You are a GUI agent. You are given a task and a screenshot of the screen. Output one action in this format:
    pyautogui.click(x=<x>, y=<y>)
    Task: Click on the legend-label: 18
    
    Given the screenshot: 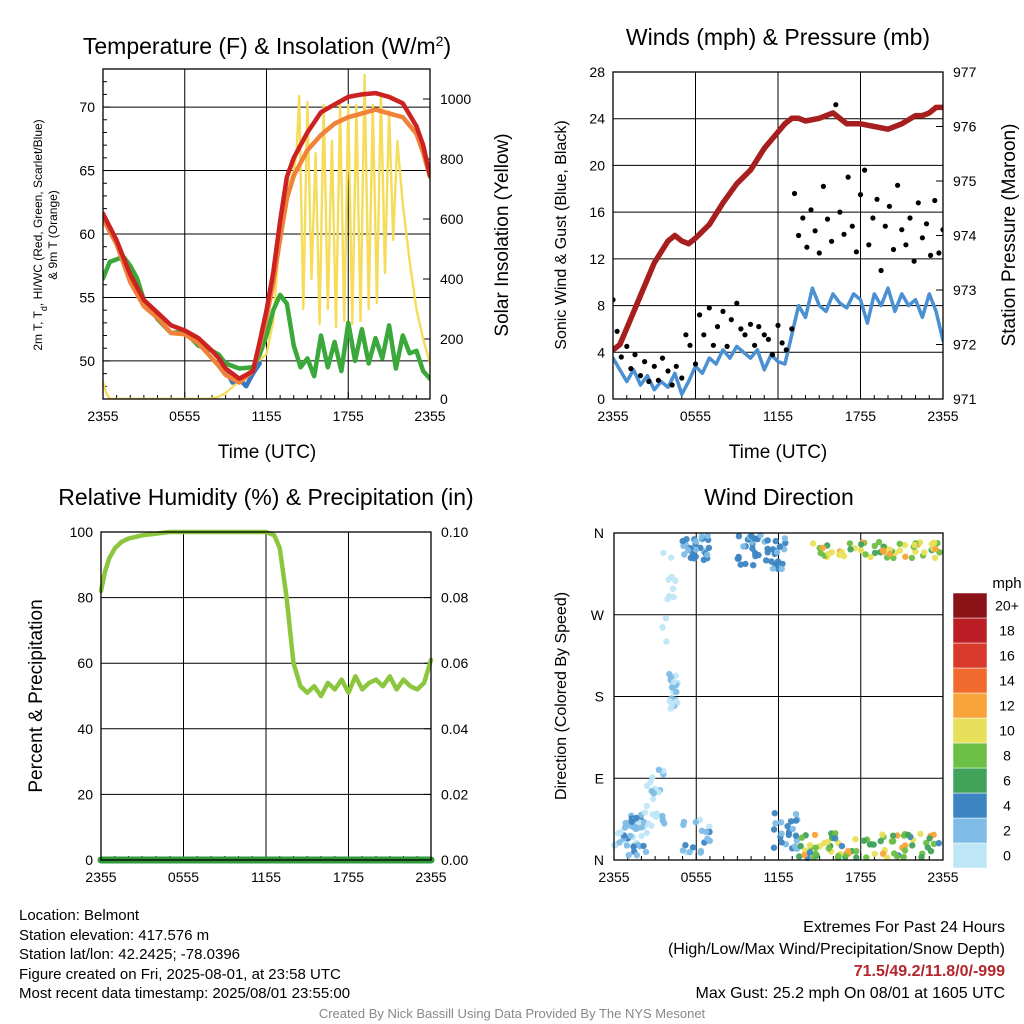 What is the action you would take?
    pyautogui.click(x=1007, y=631)
    